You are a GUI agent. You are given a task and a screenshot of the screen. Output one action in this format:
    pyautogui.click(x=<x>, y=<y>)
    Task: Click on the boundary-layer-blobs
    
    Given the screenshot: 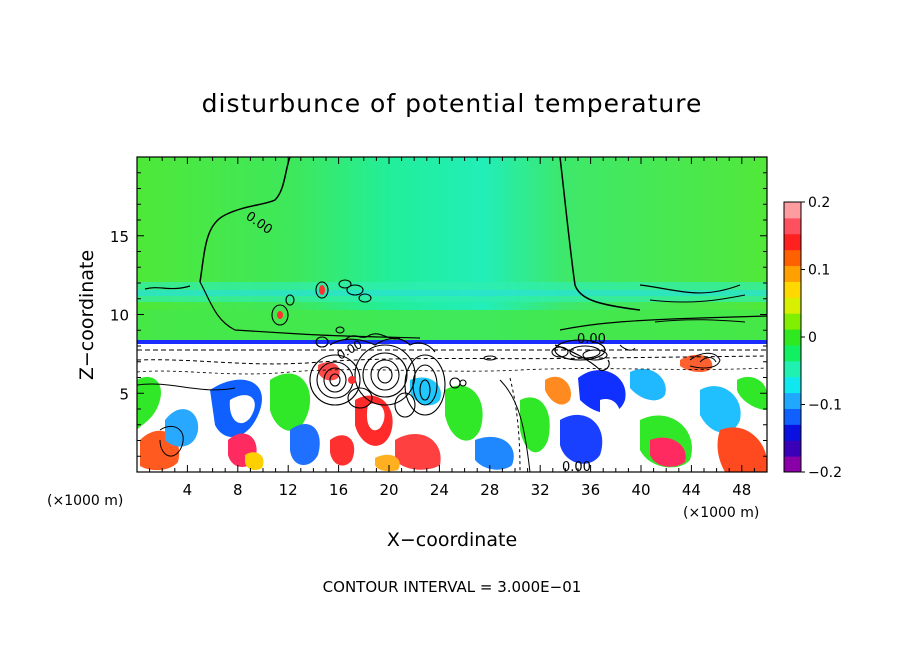 What is the action you would take?
    pyautogui.click(x=452, y=413)
    